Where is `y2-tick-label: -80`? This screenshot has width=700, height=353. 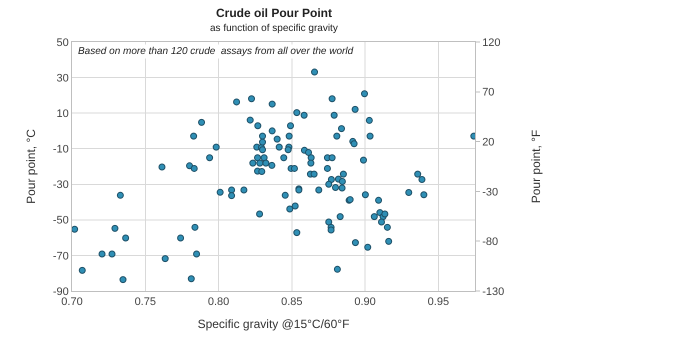 y2-tick-label: -80 is located at coordinates (490, 242).